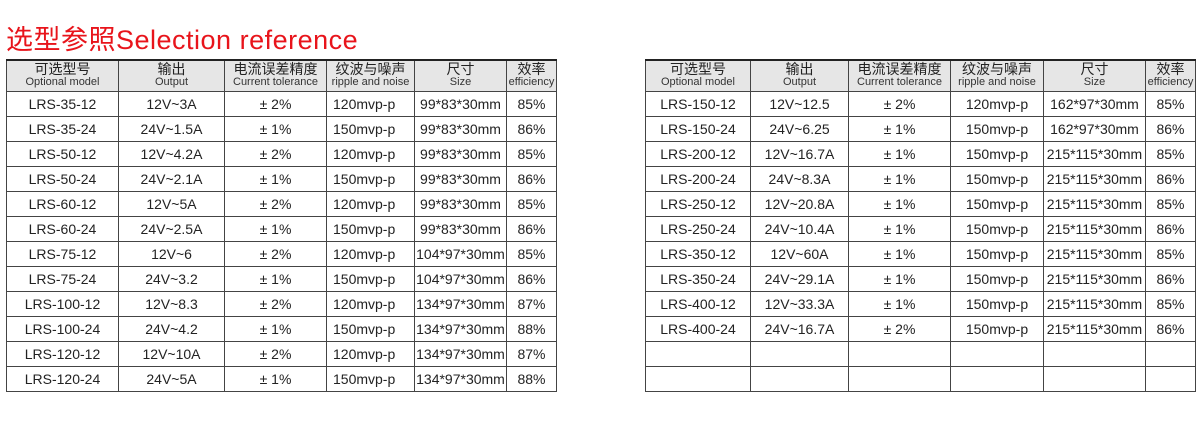  What do you see at coordinates (275, 82) in the screenshot?
I see `header-en: Current tolerance` at bounding box center [275, 82].